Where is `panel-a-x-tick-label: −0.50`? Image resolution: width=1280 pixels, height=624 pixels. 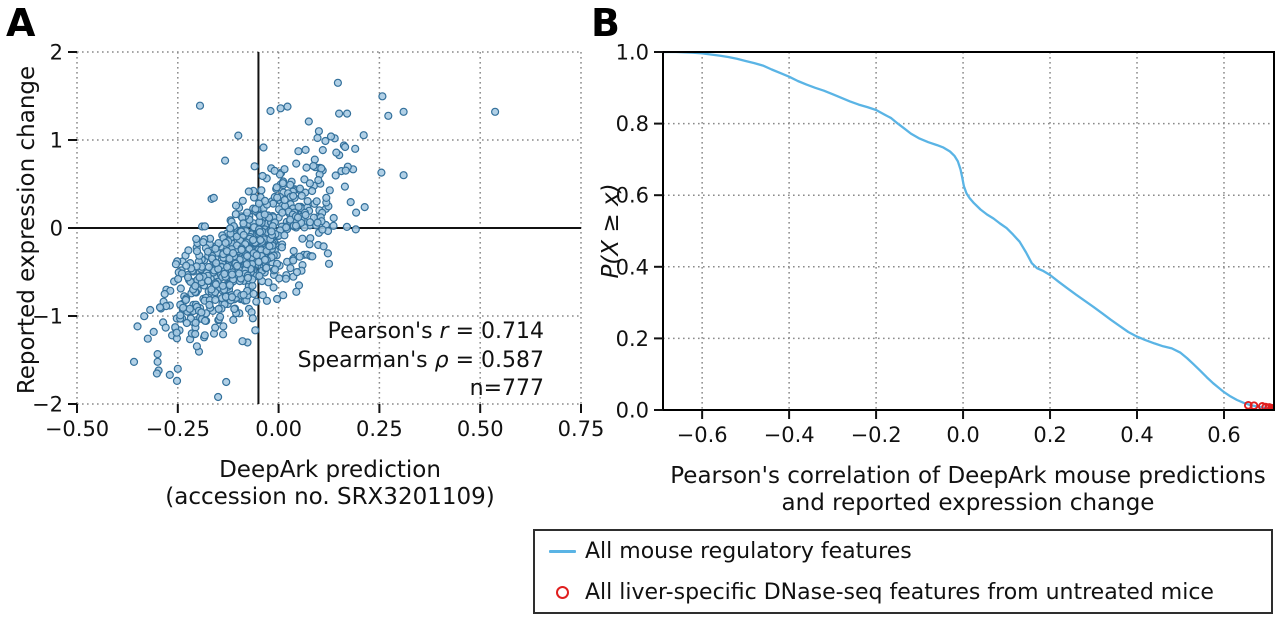 panel-a-x-tick-label: −0.50 is located at coordinates (77, 429).